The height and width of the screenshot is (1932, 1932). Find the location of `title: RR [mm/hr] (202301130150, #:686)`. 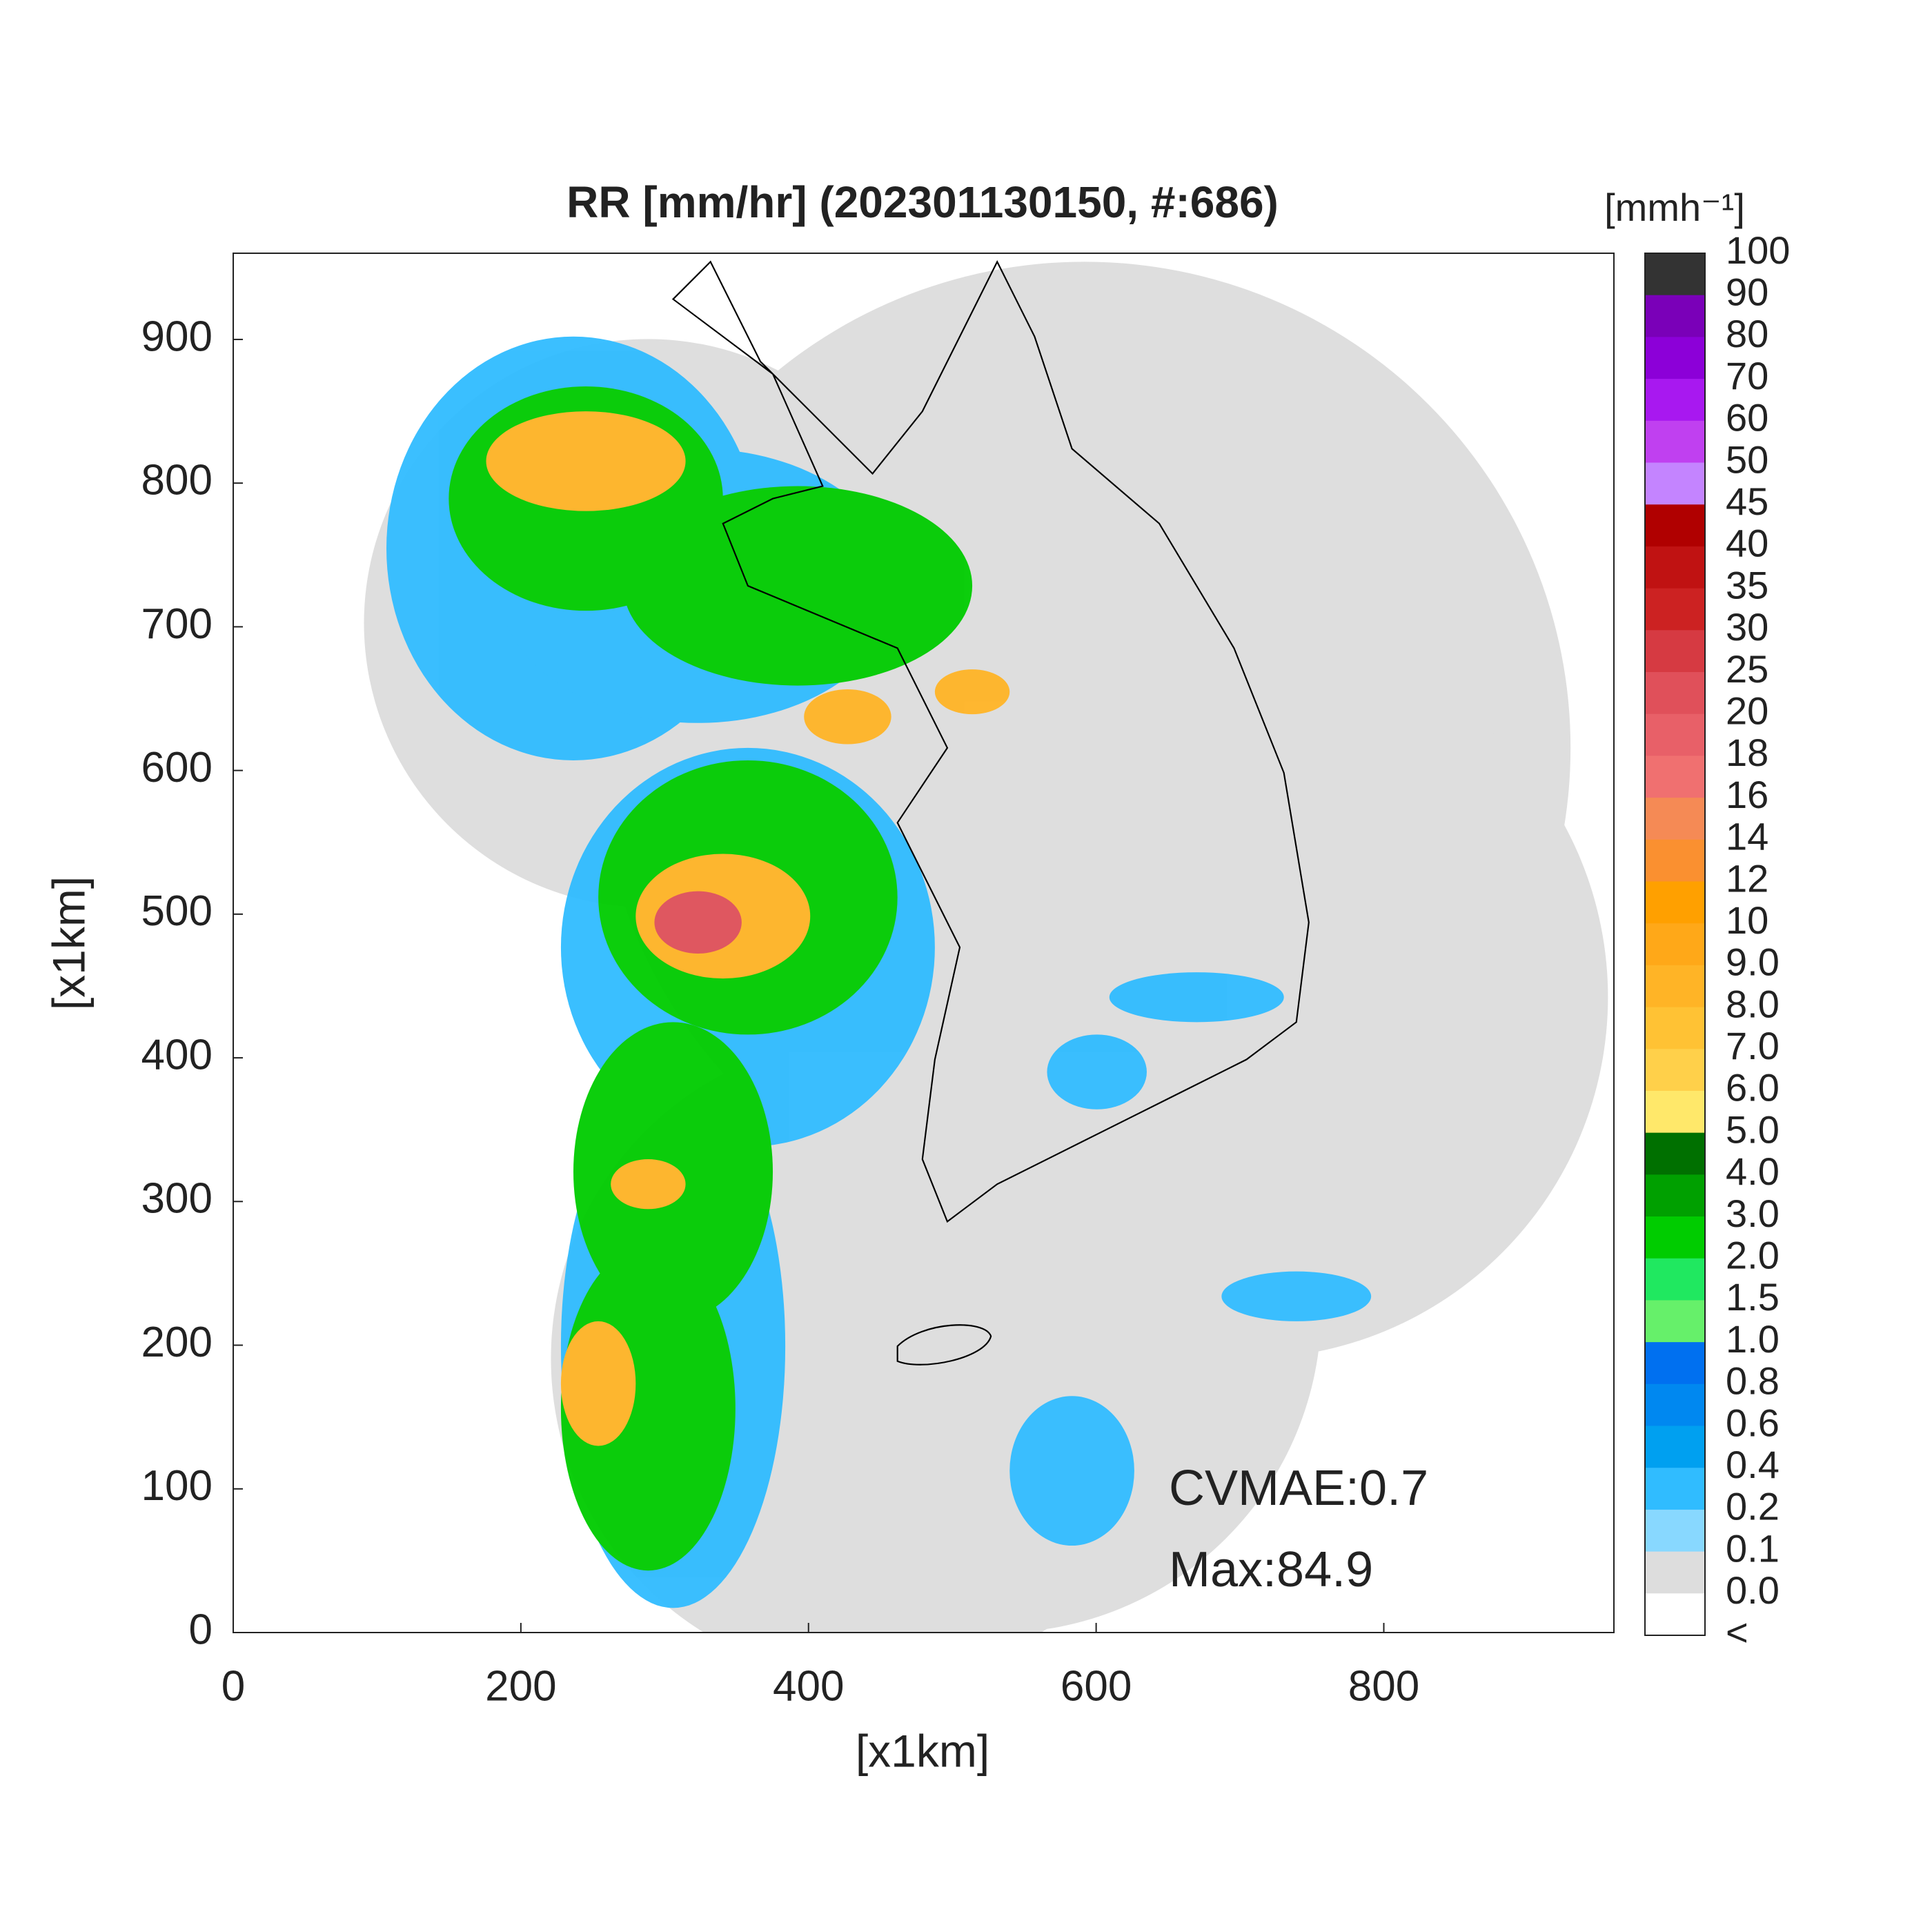

title: RR [mm/hr] (202301130150, #:686) is located at coordinates (922, 202).